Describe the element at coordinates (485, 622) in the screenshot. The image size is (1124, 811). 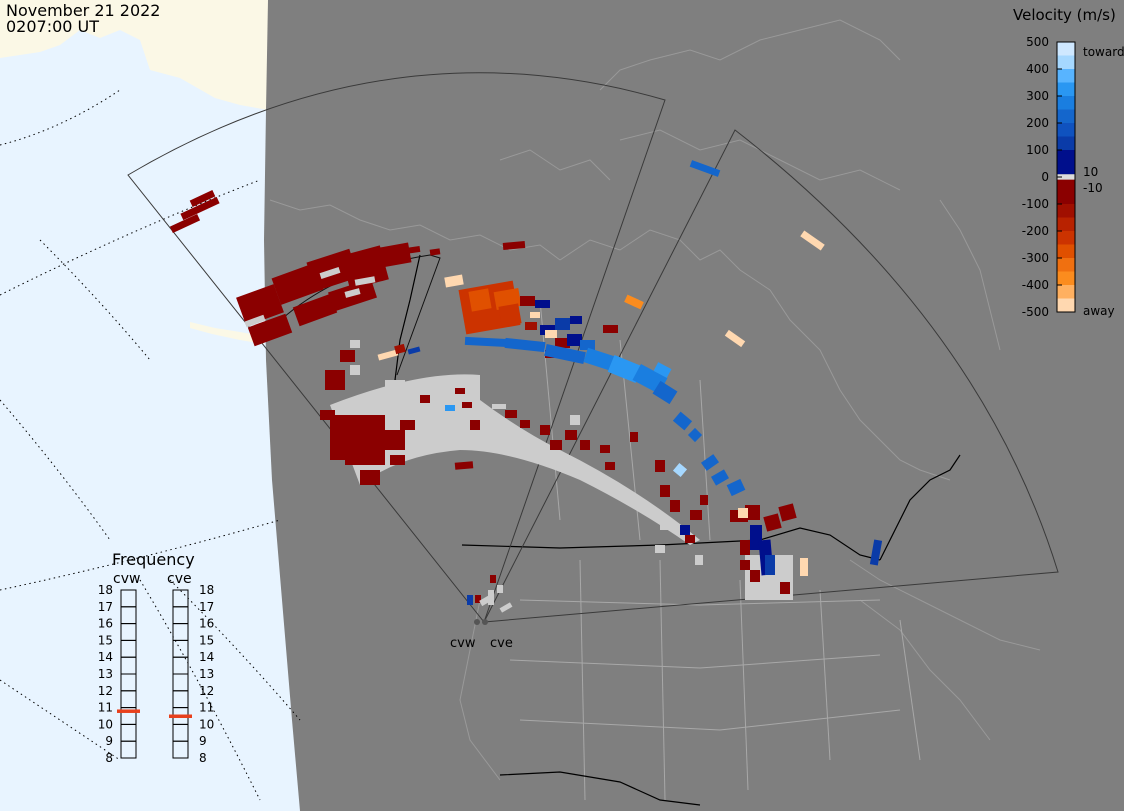
I see `radar-site-cve` at that location.